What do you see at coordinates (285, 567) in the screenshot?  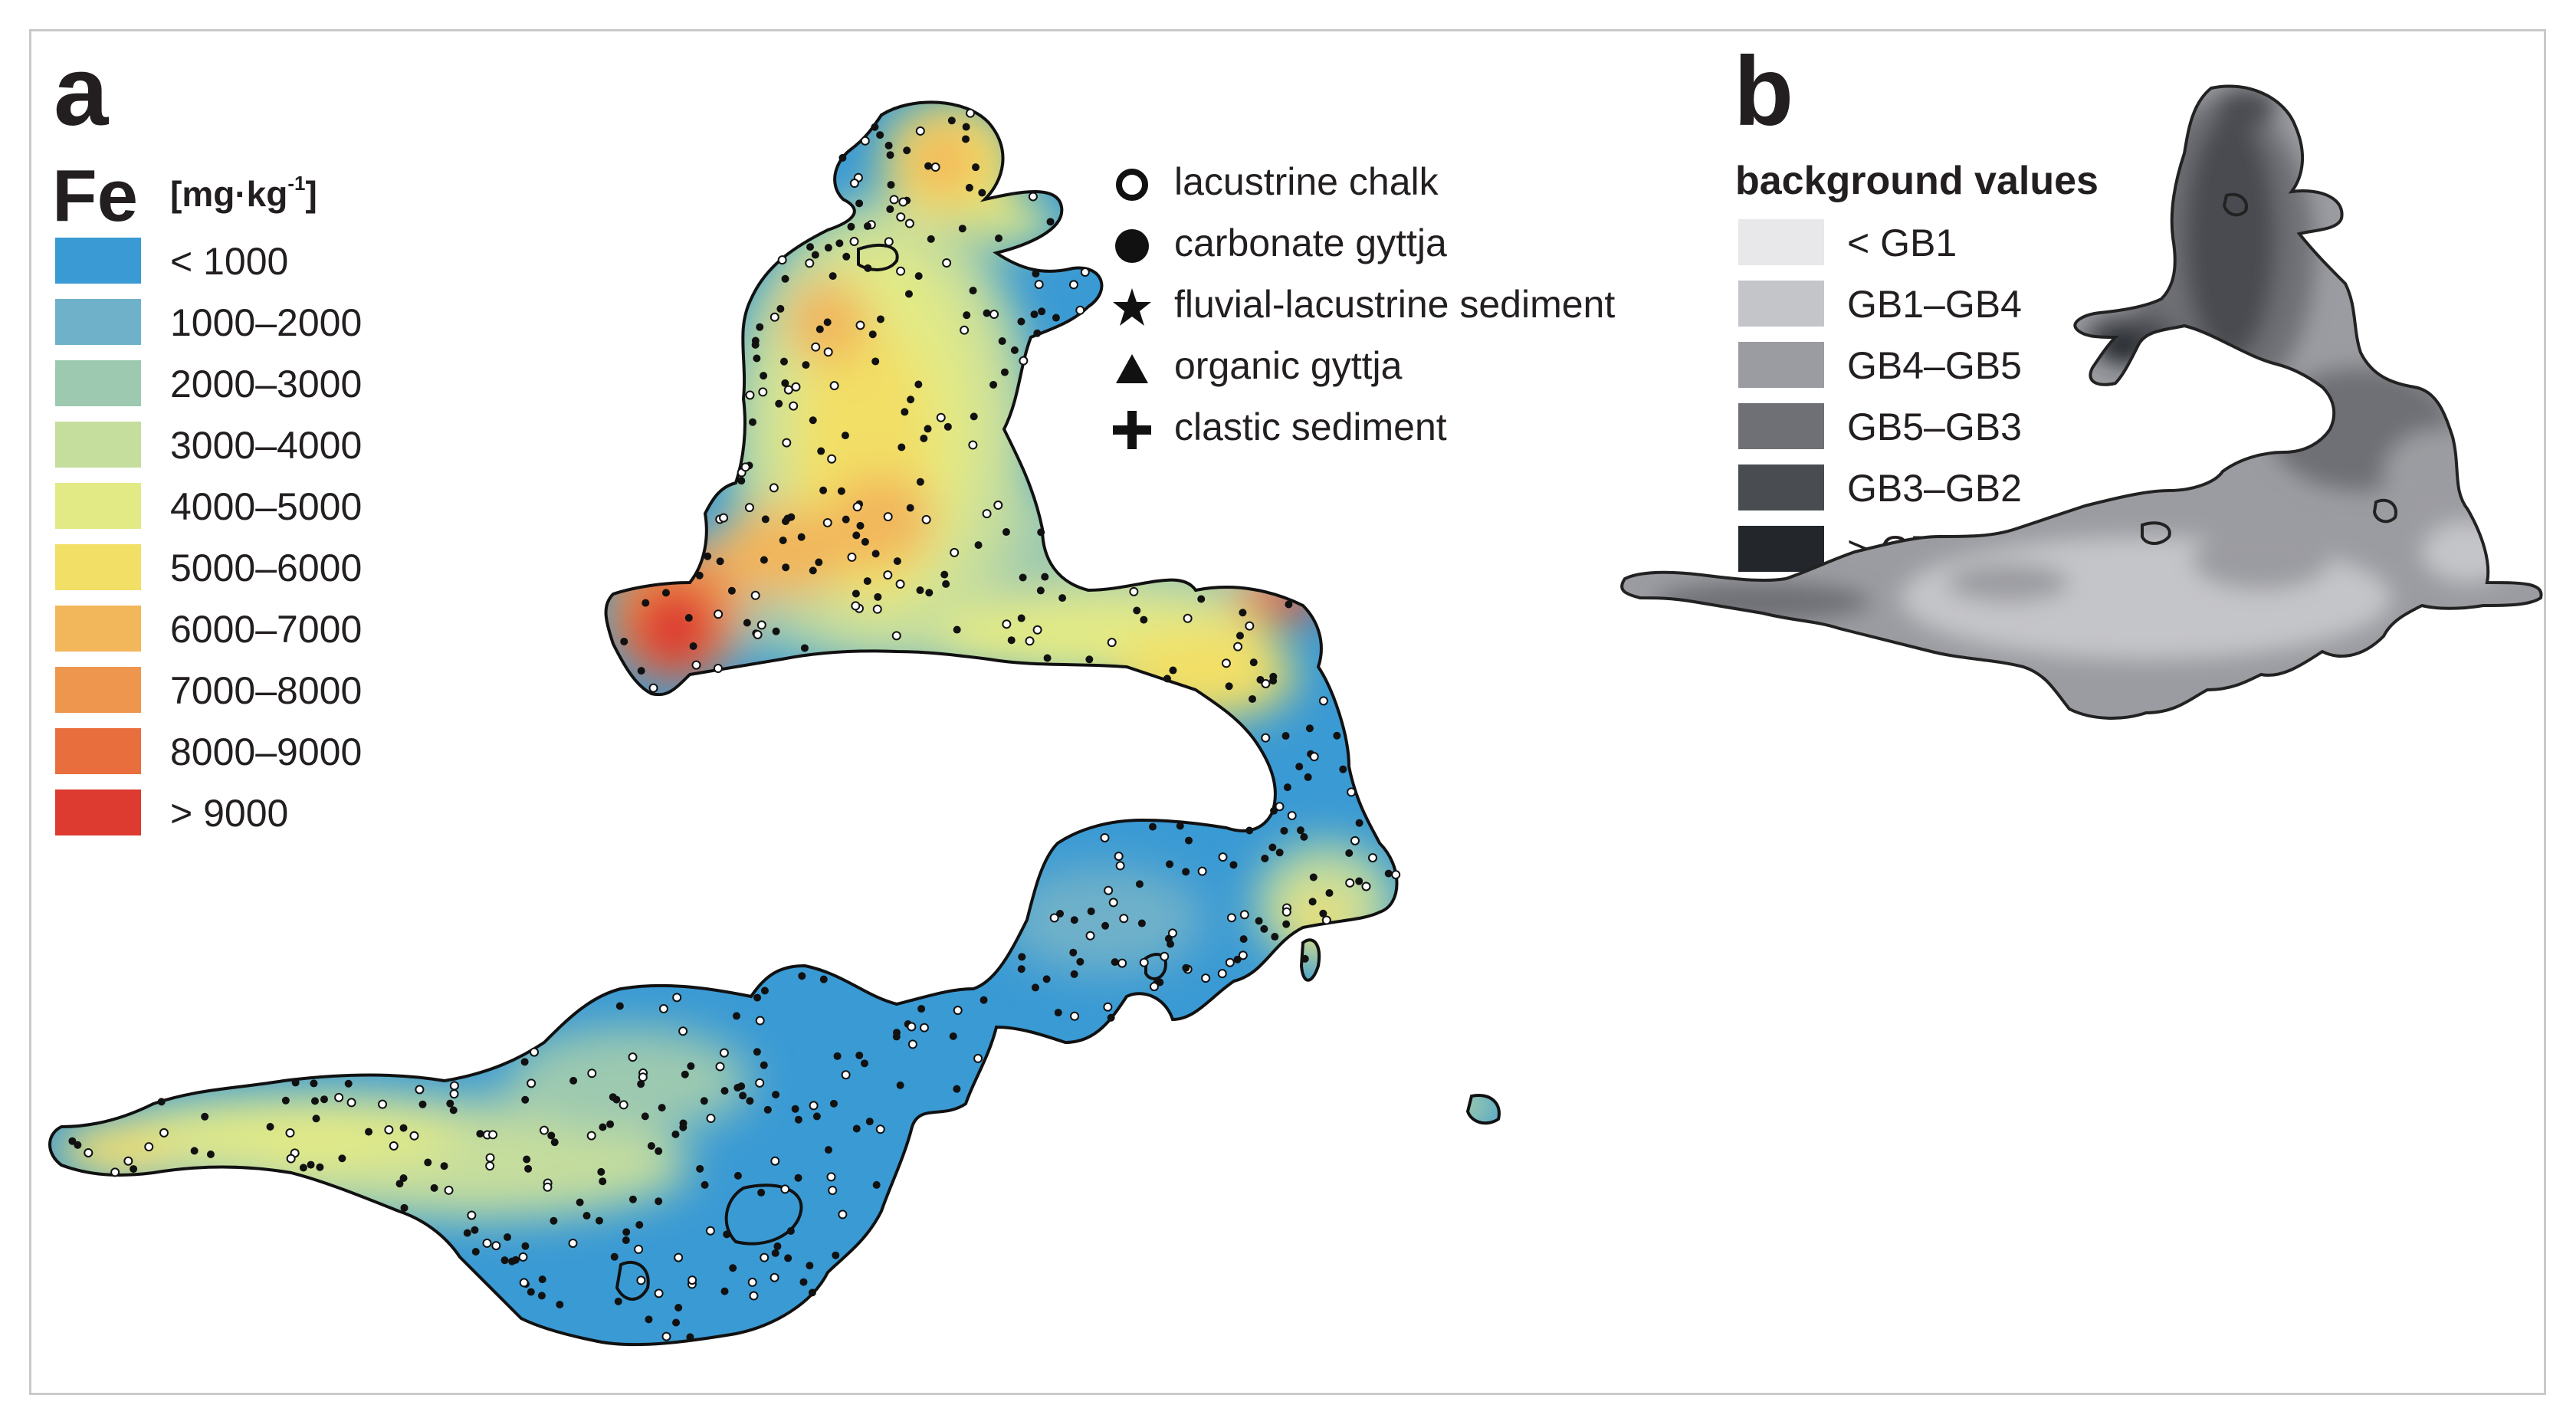 I see `fe-legend-row: 5000–6000` at bounding box center [285, 567].